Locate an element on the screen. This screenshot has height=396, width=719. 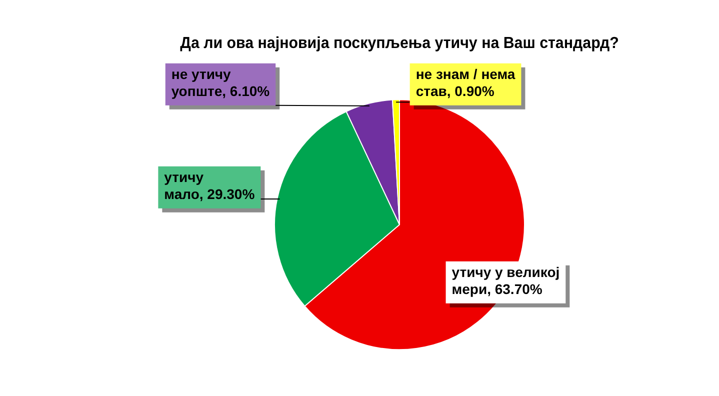
slice-label: утичу мало, 29.30% is located at coordinates (210, 185).